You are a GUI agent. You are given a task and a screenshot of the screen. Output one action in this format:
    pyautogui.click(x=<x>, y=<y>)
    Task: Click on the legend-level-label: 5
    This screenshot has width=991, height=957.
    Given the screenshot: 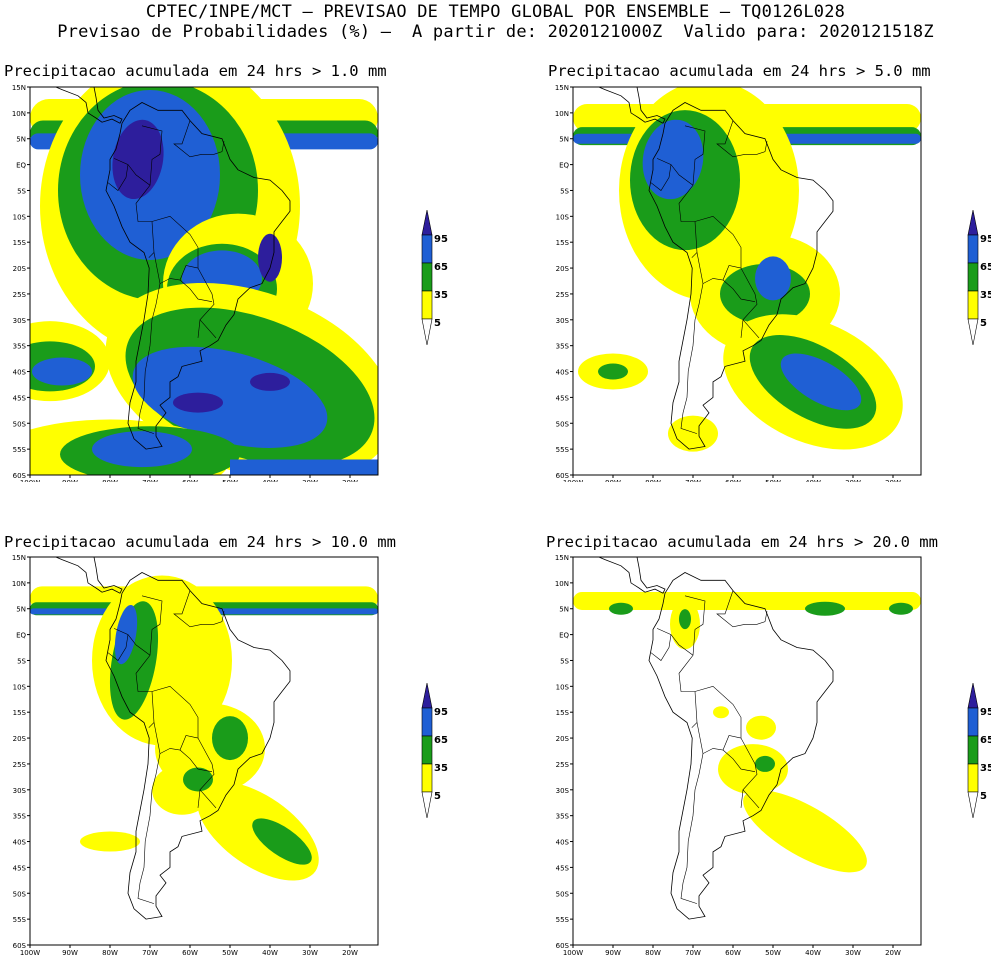 What is the action you would take?
    pyautogui.click(x=437, y=323)
    